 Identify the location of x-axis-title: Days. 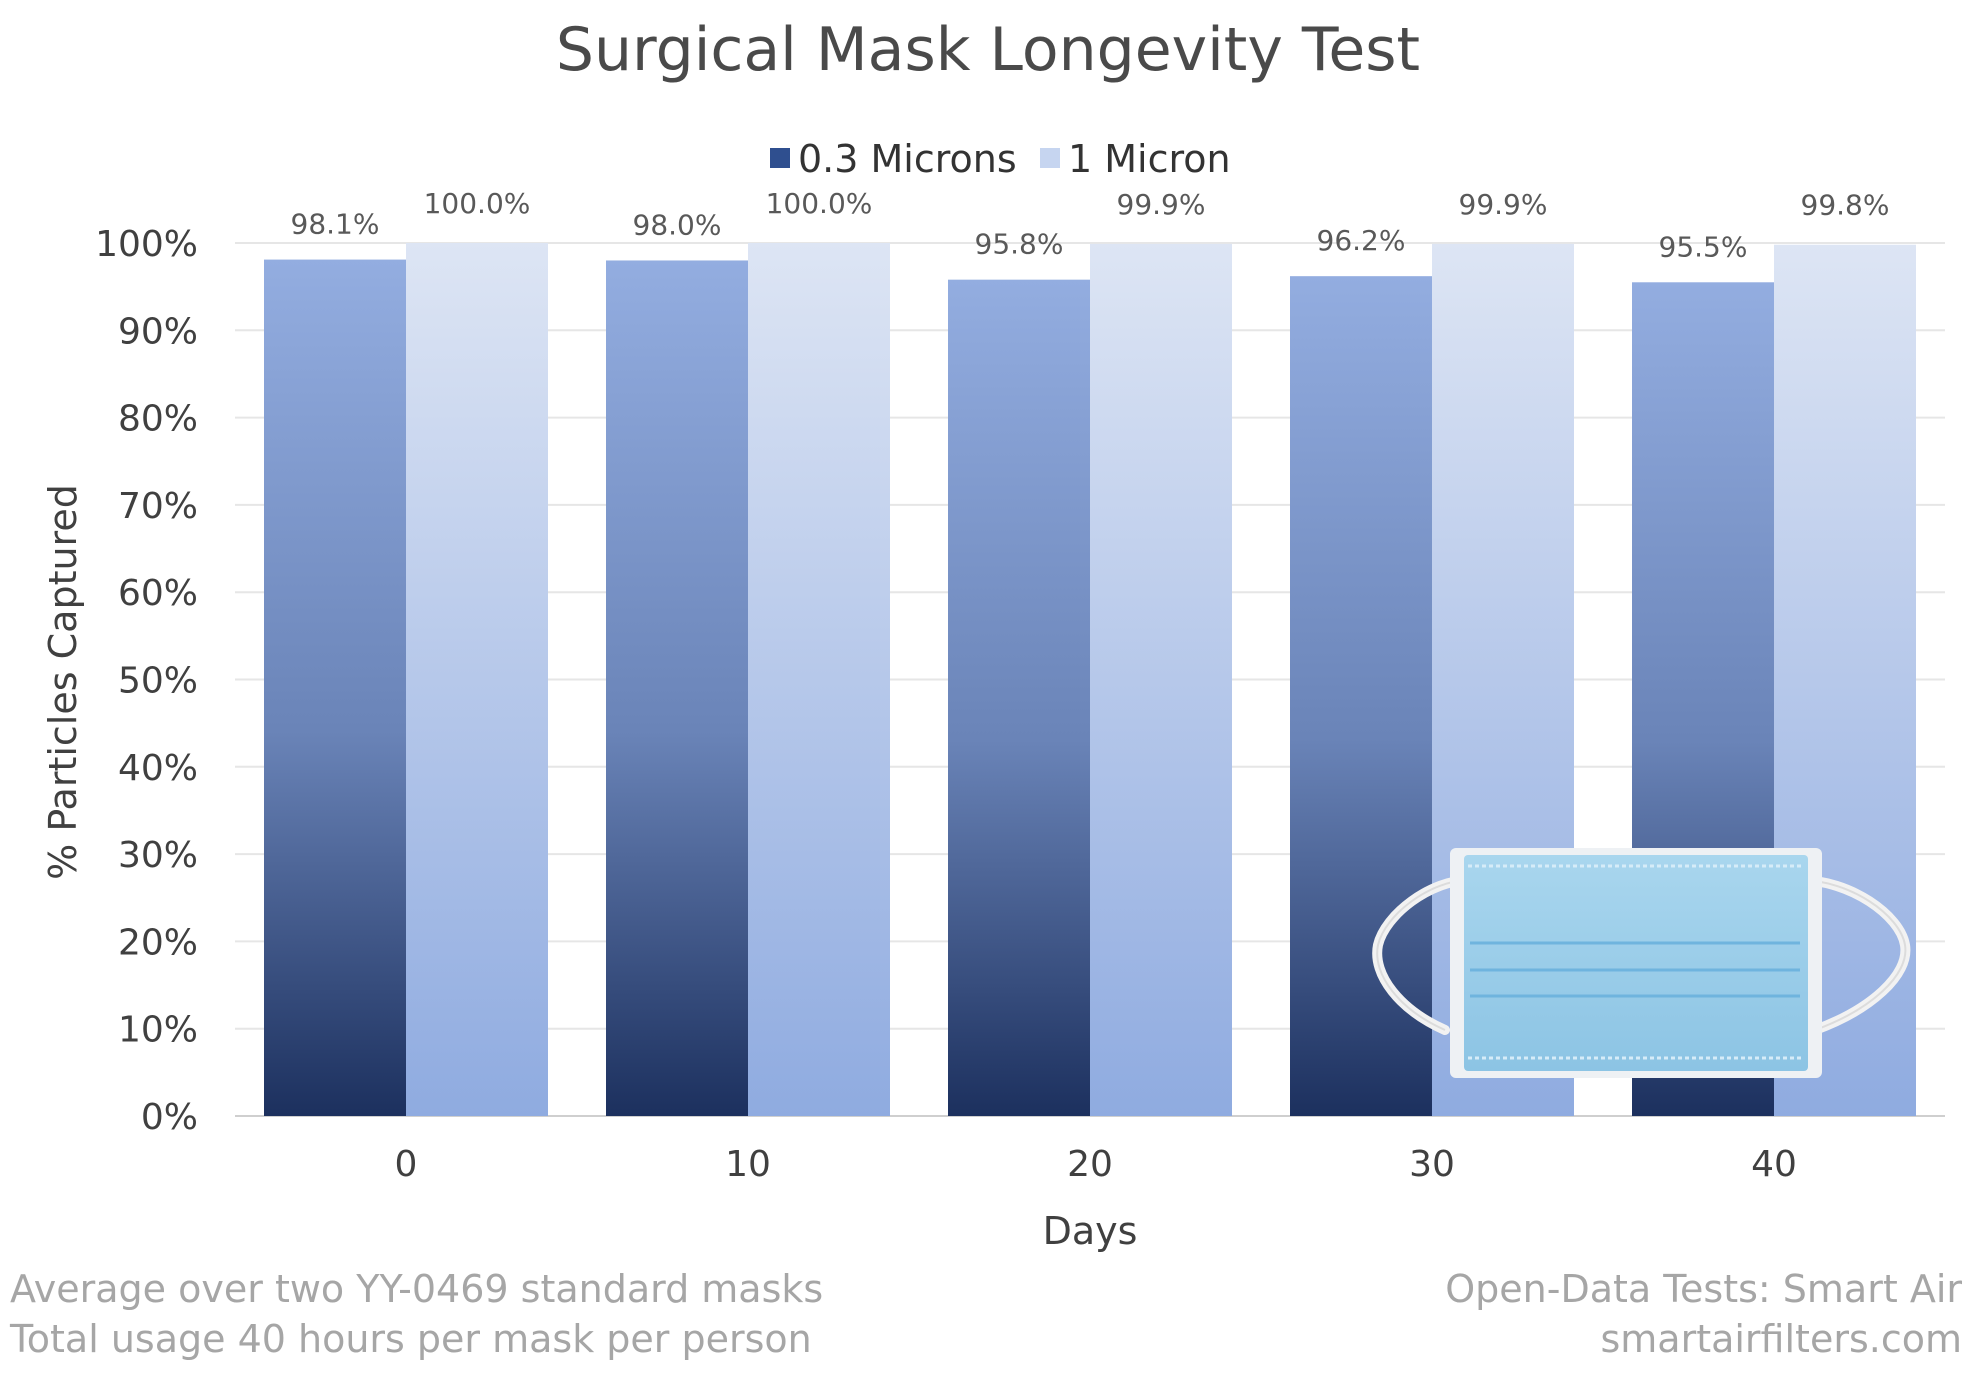
(1090, 1231).